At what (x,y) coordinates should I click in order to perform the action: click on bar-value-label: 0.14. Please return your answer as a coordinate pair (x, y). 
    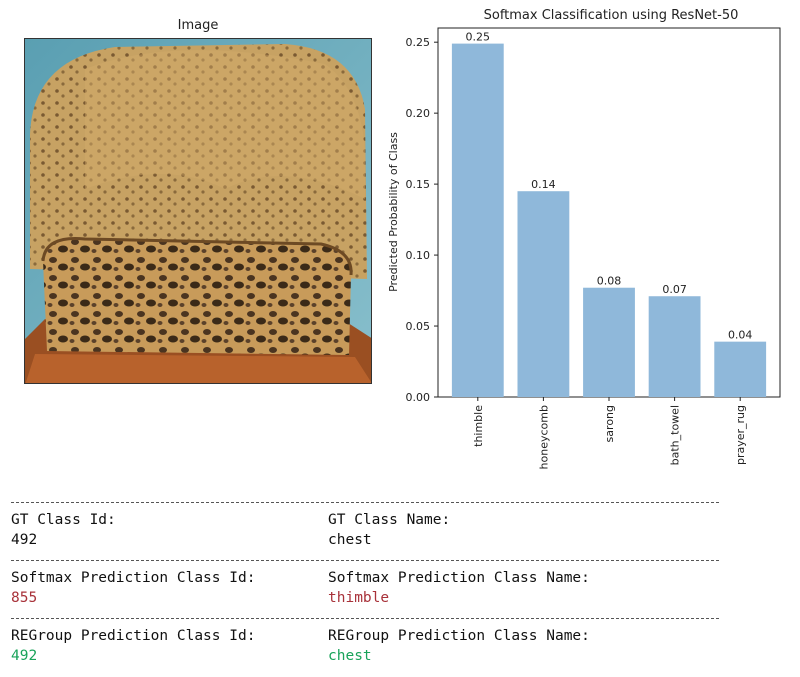
    Looking at the image, I should click on (543, 184).